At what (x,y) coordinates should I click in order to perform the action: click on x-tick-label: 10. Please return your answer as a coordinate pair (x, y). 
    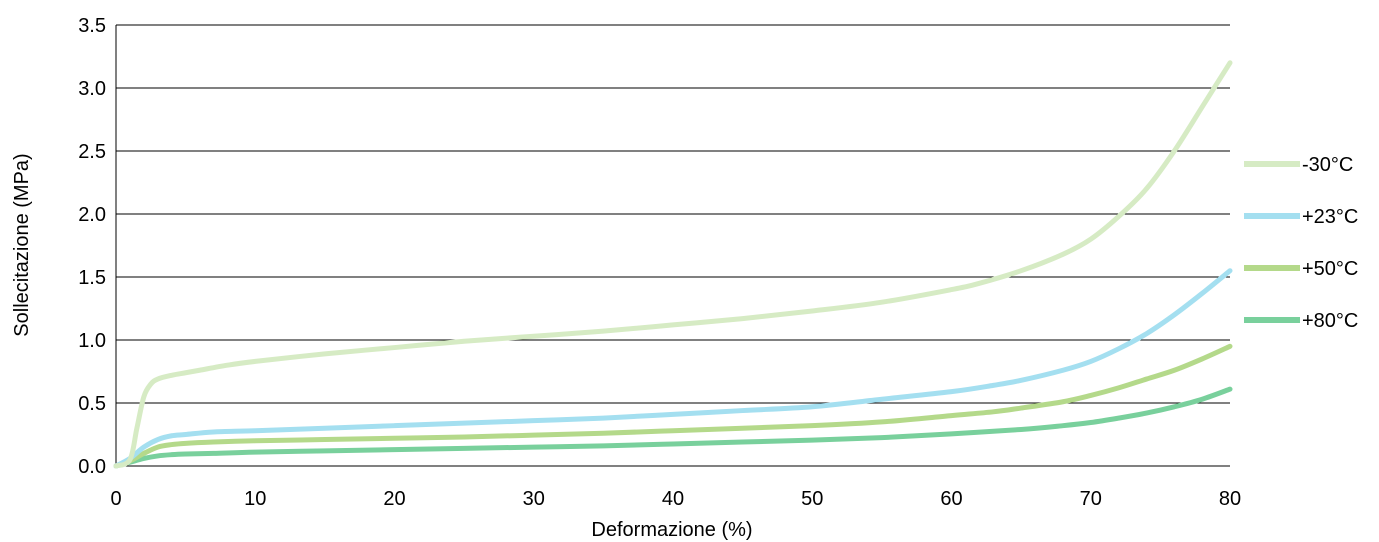
    Looking at the image, I should click on (255, 499).